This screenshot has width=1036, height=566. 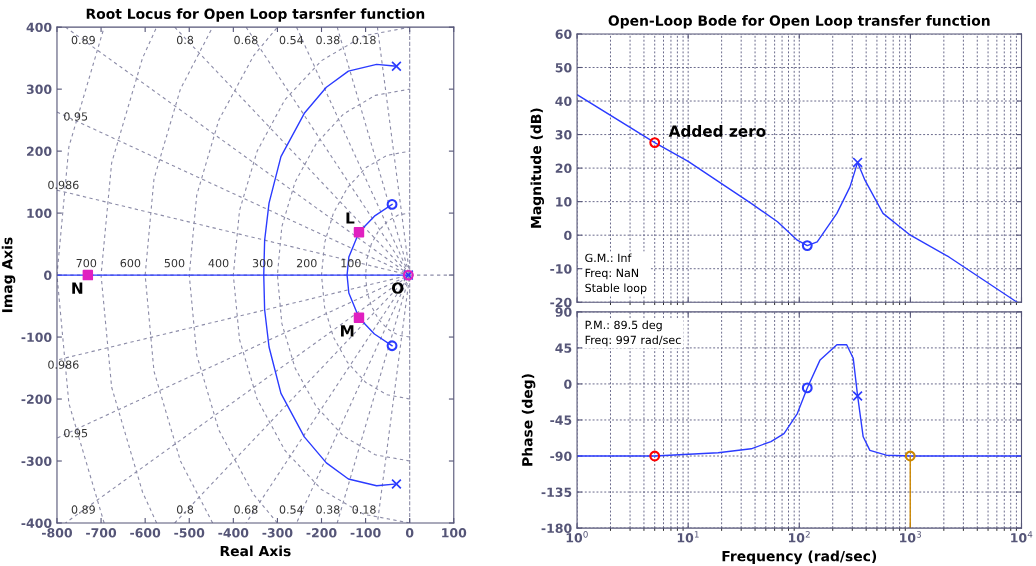 I want to click on x-tick-label: -200, so click(x=321, y=533).